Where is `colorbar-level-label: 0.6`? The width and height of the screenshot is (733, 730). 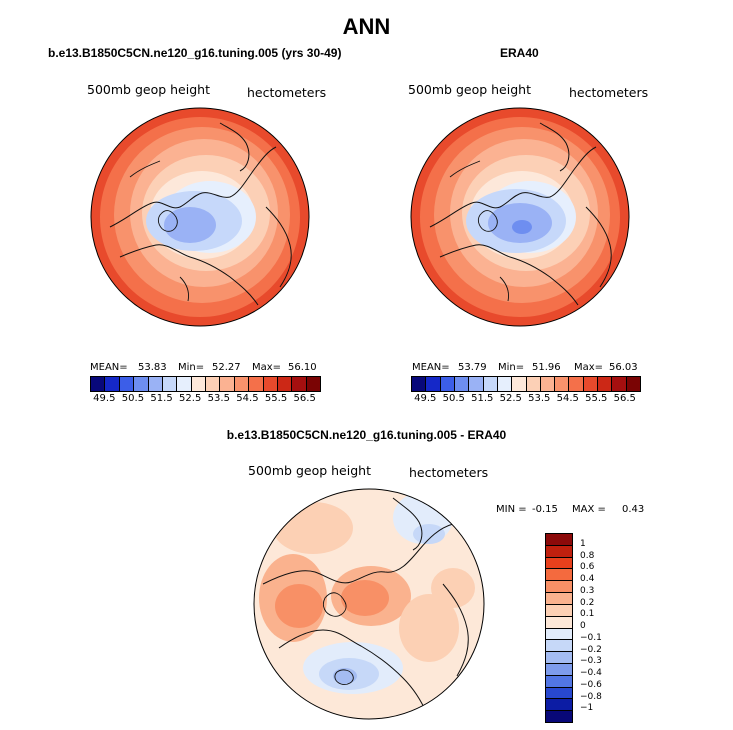
colorbar-level-label: 0.6 is located at coordinates (587, 567).